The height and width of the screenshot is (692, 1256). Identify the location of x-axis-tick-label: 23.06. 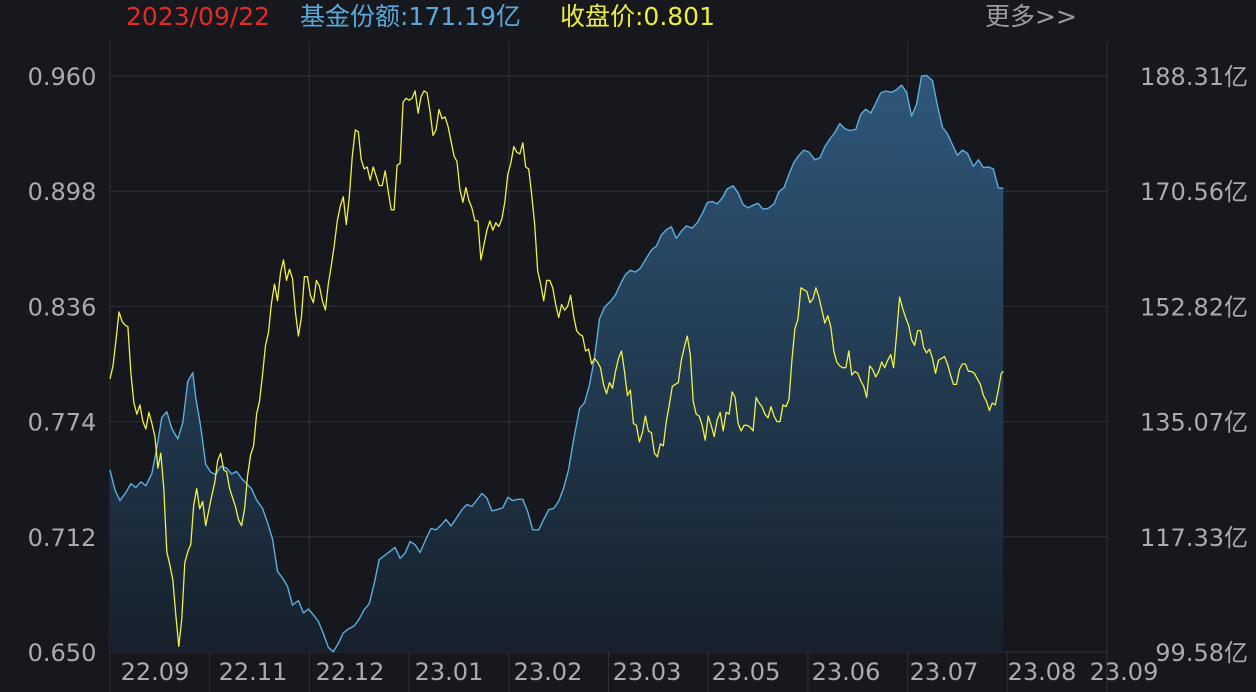
(846, 672).